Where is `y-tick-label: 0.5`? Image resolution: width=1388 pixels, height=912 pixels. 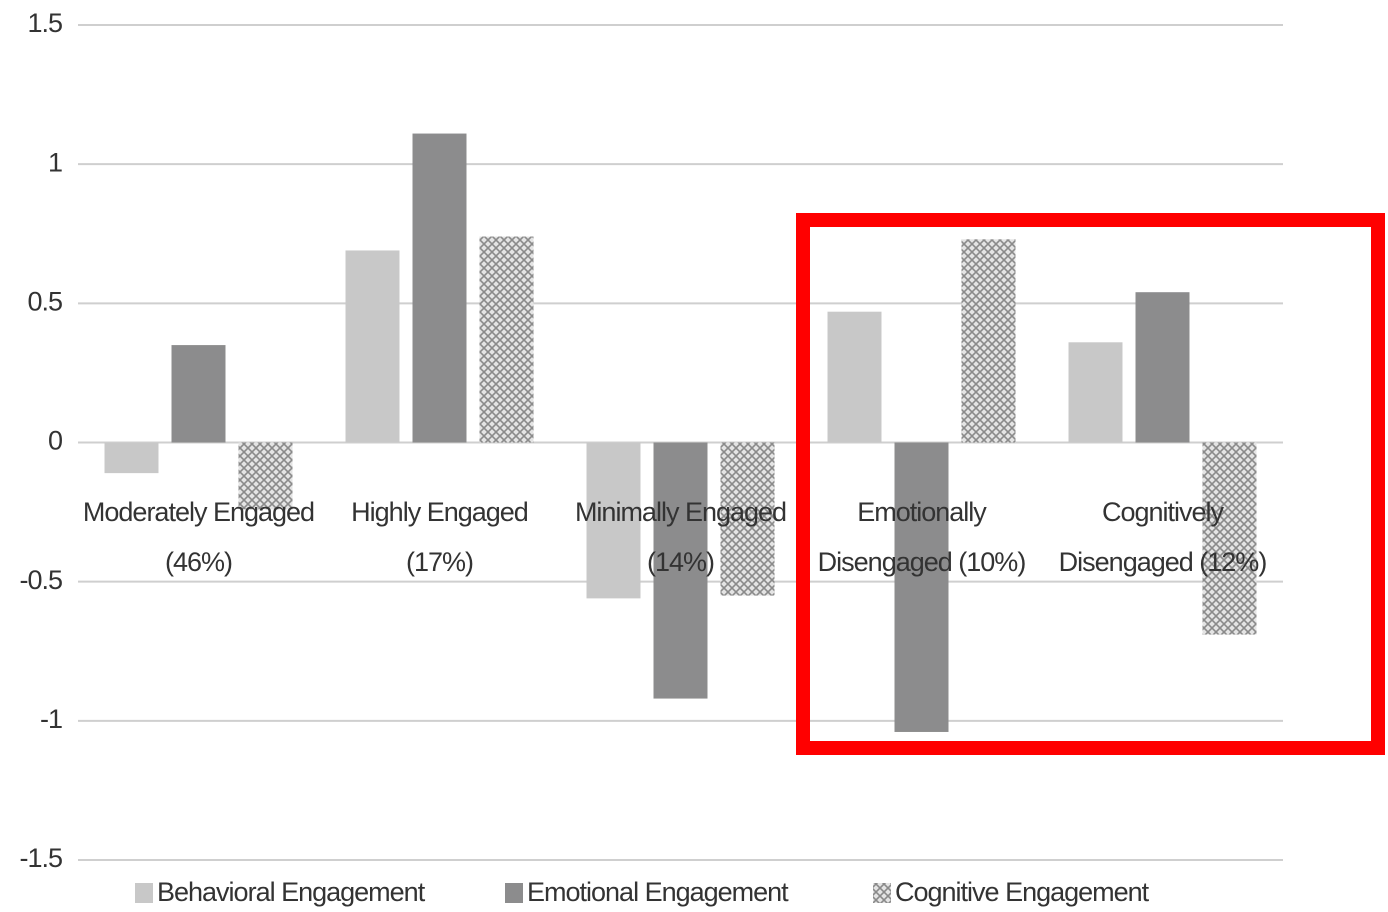
y-tick-label: 0.5 is located at coordinates (44, 301).